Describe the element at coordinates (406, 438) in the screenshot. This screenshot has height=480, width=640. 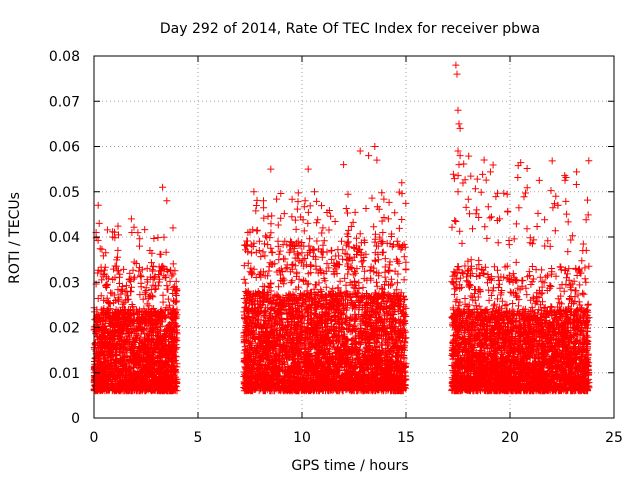
I see `x-tick-label: 15` at that location.